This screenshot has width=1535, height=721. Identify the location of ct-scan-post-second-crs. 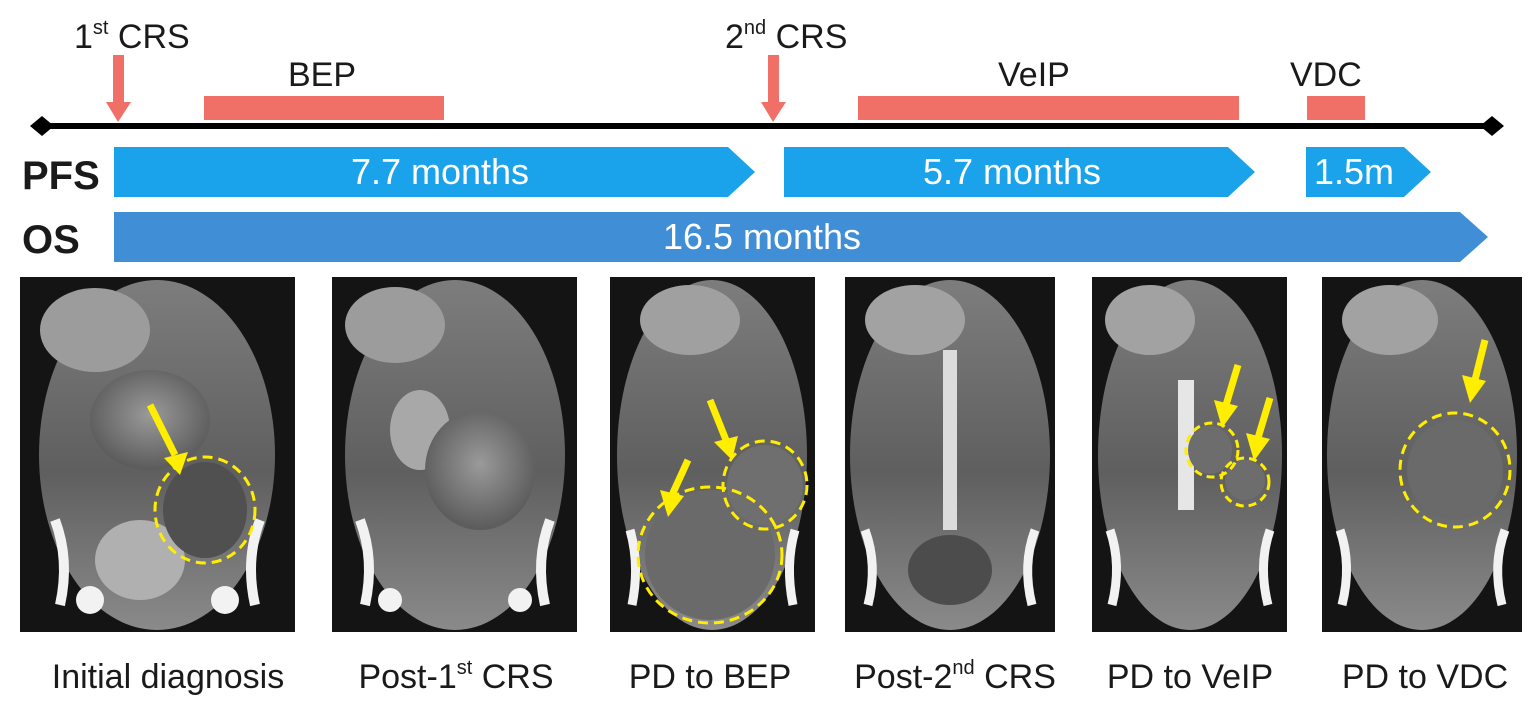
(950, 454).